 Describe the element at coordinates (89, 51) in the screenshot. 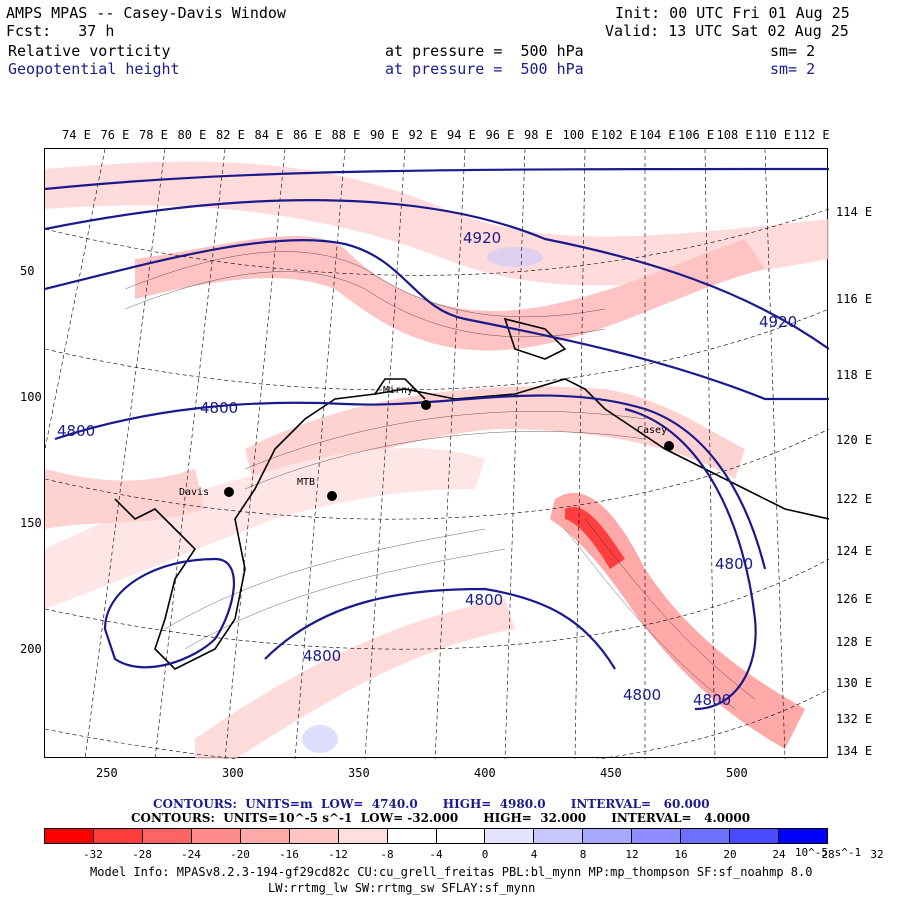

I see `field1-name: Relative vorticity` at that location.